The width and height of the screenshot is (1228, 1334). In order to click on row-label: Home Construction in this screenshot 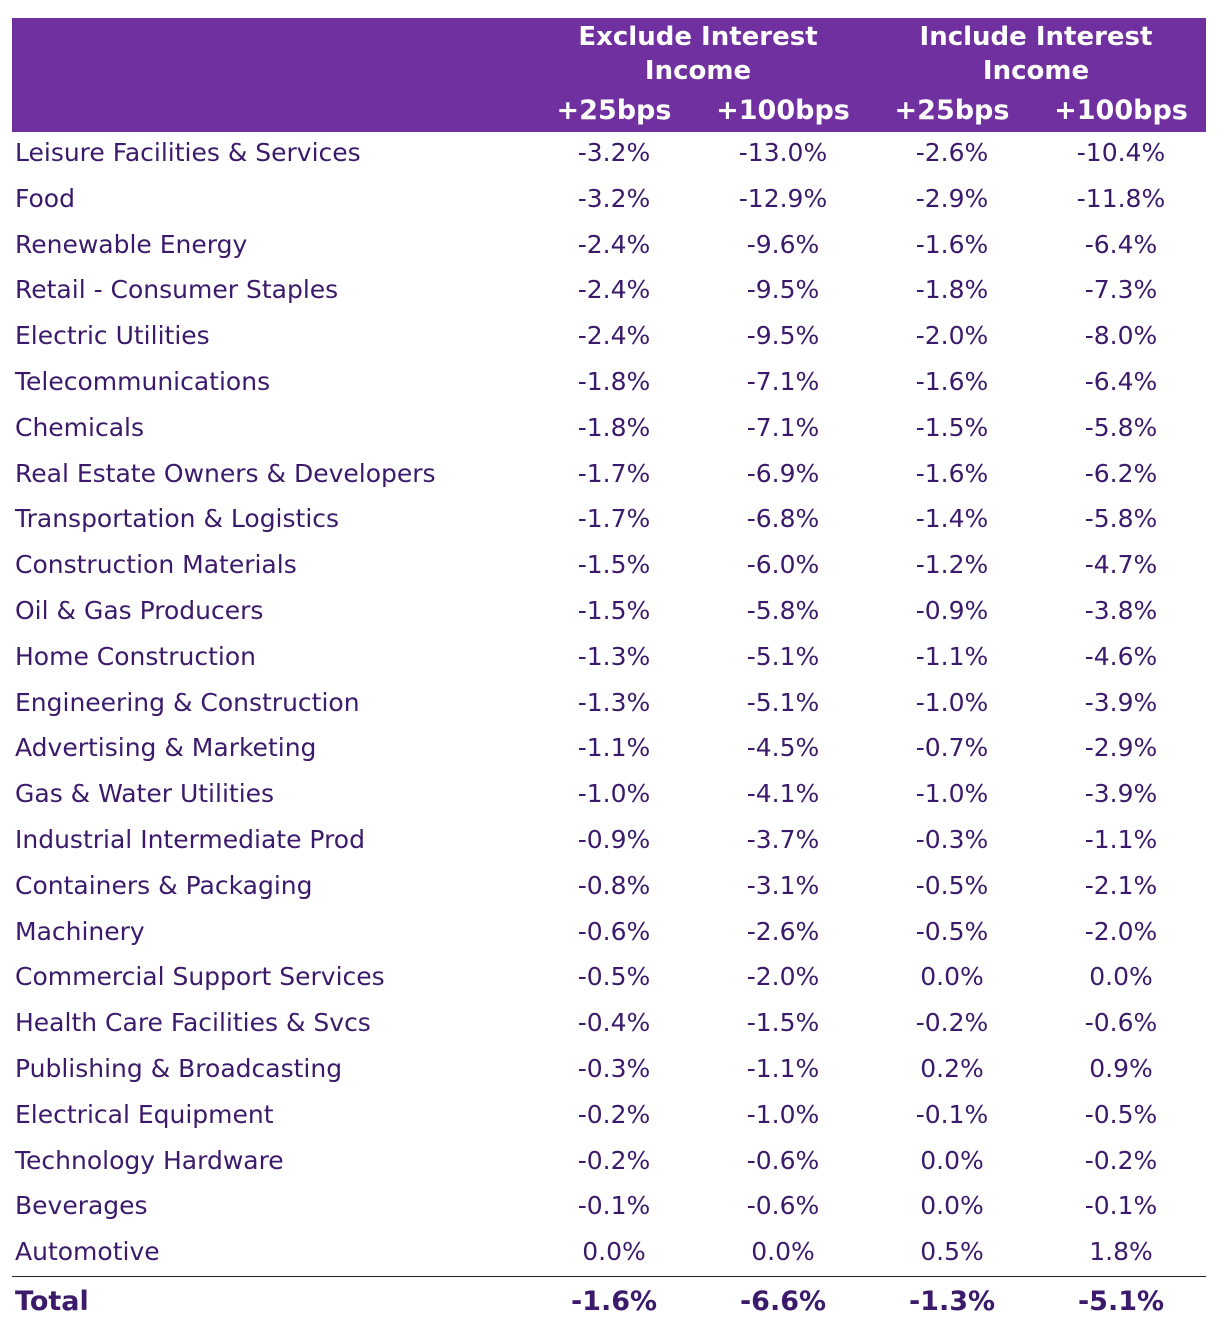, I will do `click(135, 656)`.